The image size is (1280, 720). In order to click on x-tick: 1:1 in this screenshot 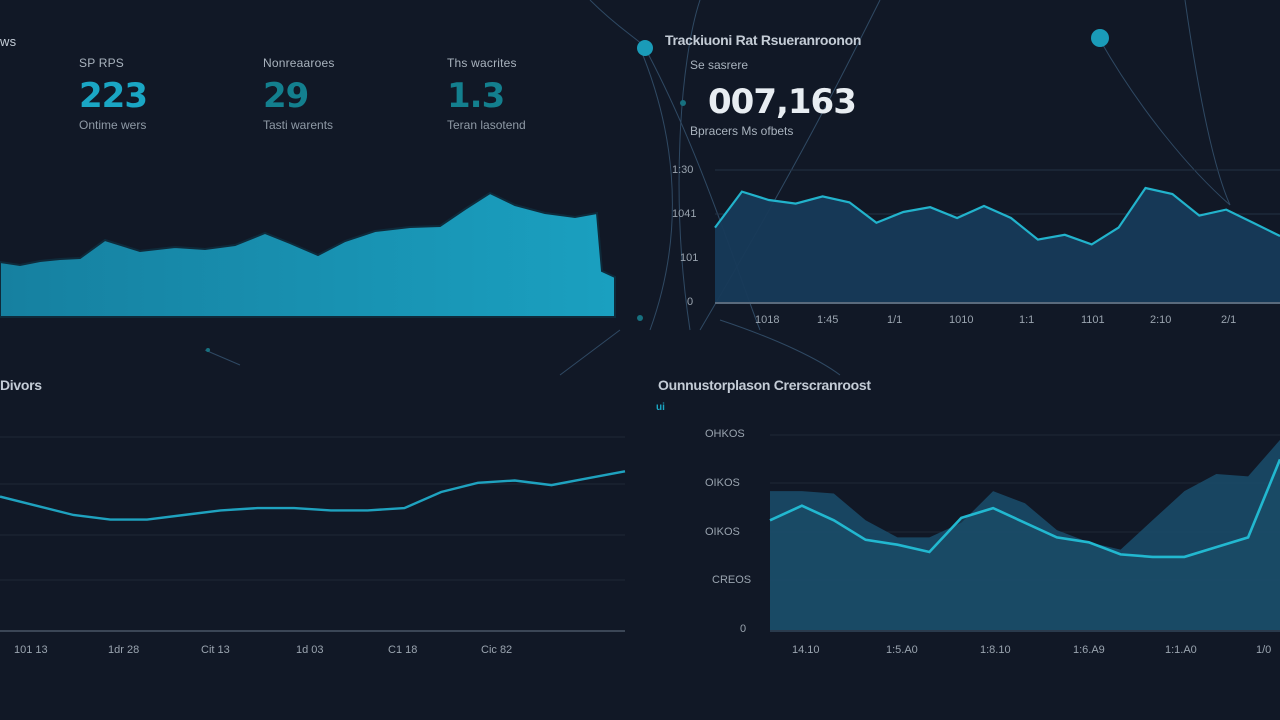, I will do `click(1027, 320)`.